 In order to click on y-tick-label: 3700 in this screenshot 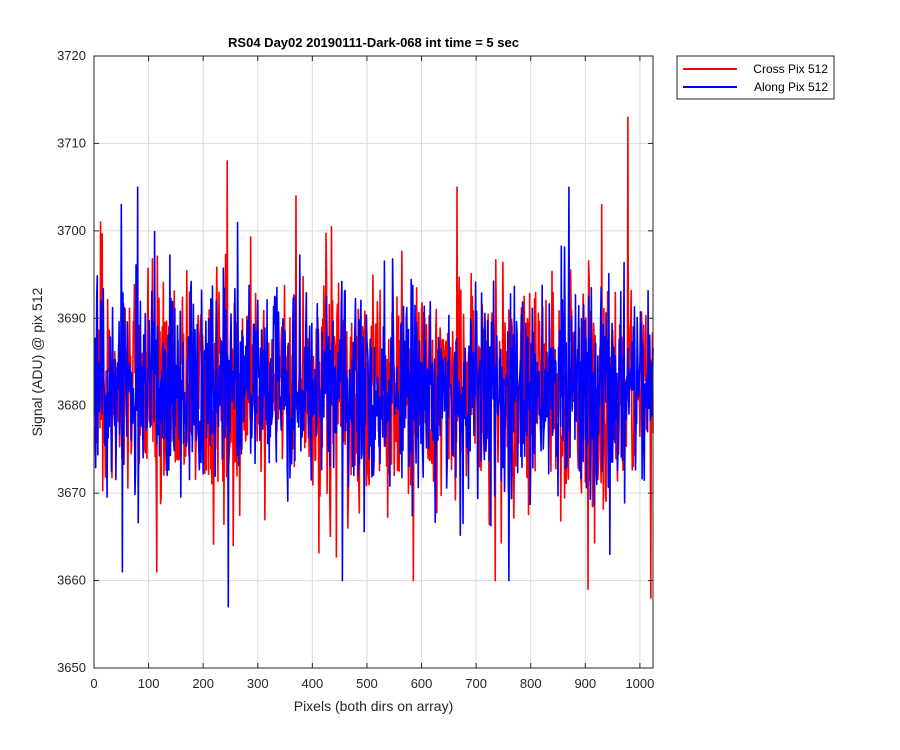, I will do `click(71, 230)`.